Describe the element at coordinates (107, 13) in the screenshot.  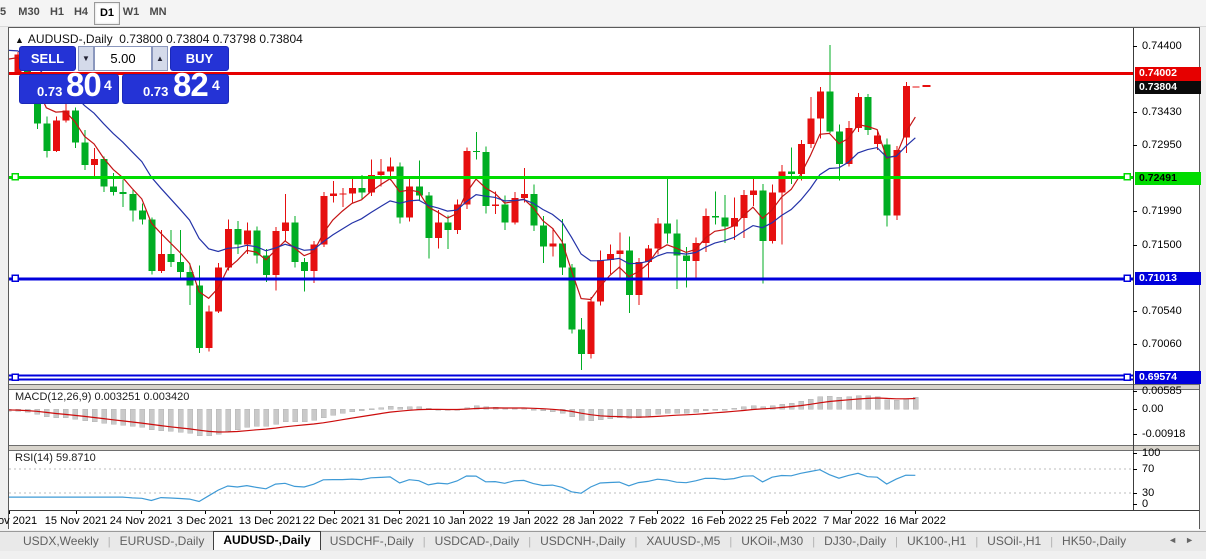
I see `timeframe-button-d1: D1` at that location.